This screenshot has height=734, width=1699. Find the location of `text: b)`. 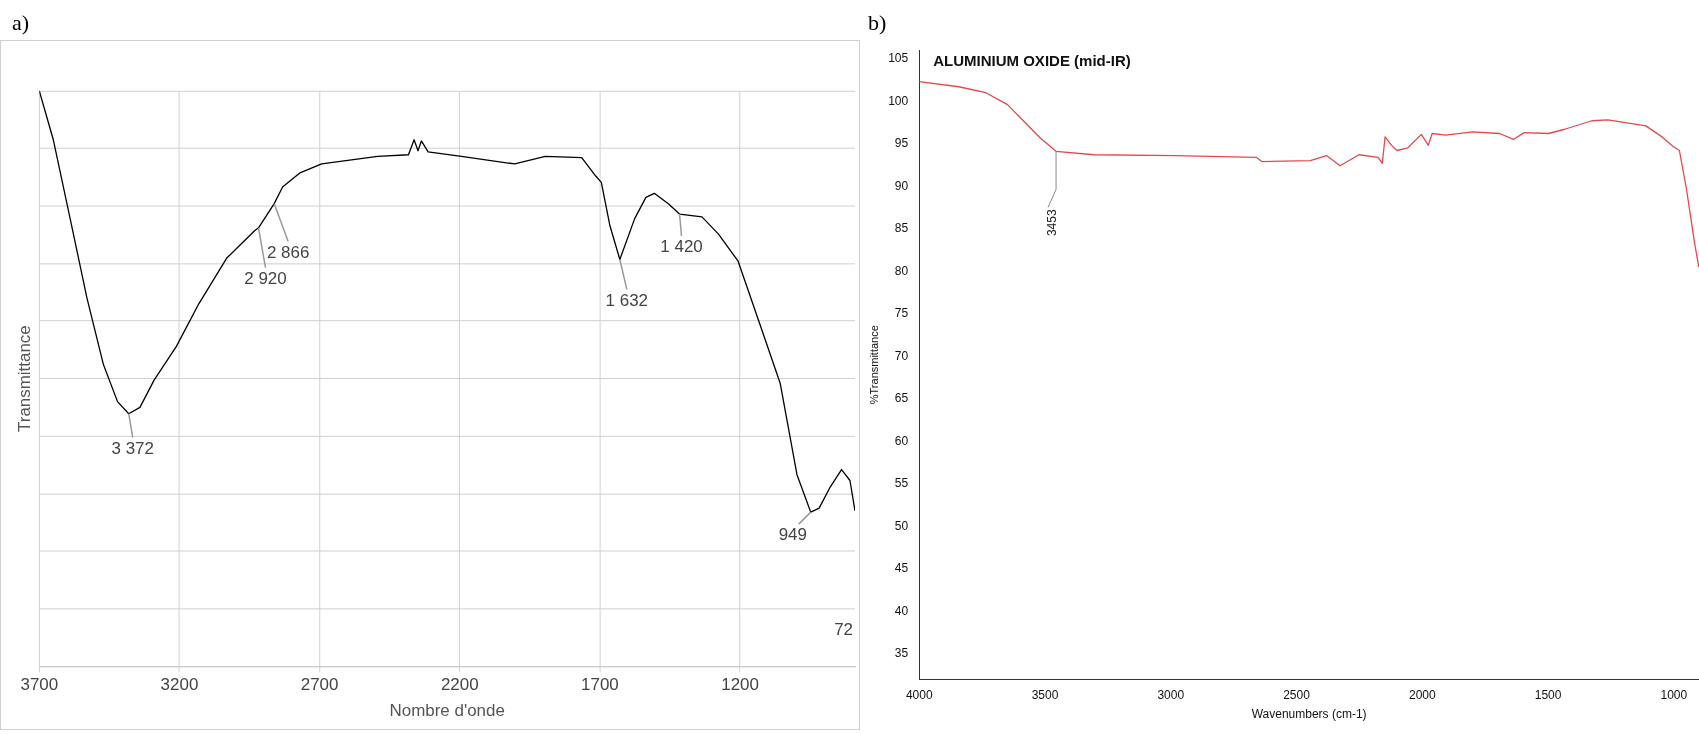

text: b) is located at coordinates (877, 23).